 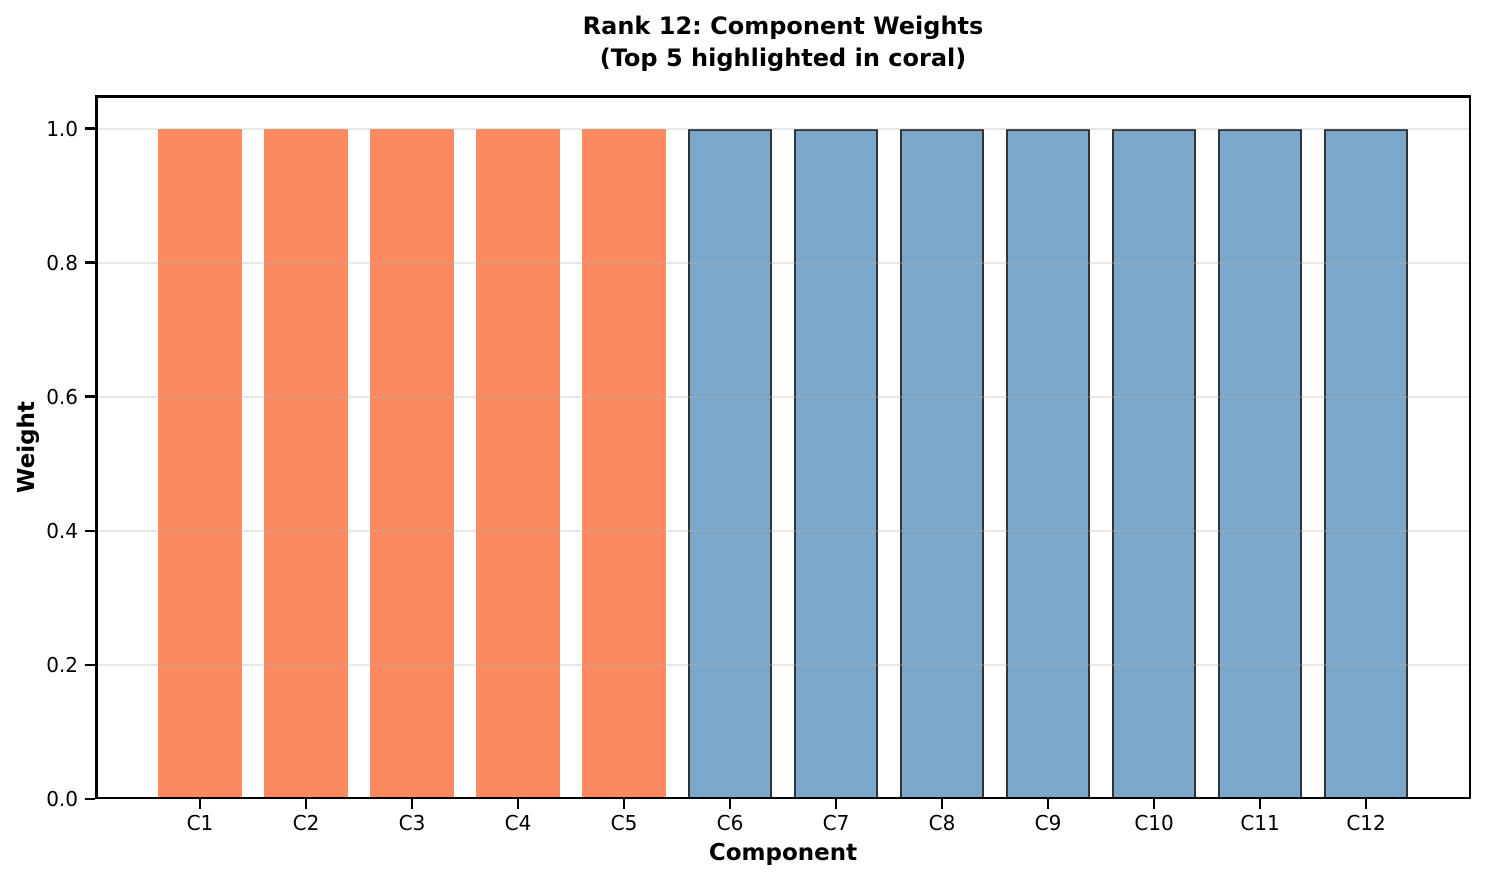 I want to click on bar-C5, so click(x=624, y=463).